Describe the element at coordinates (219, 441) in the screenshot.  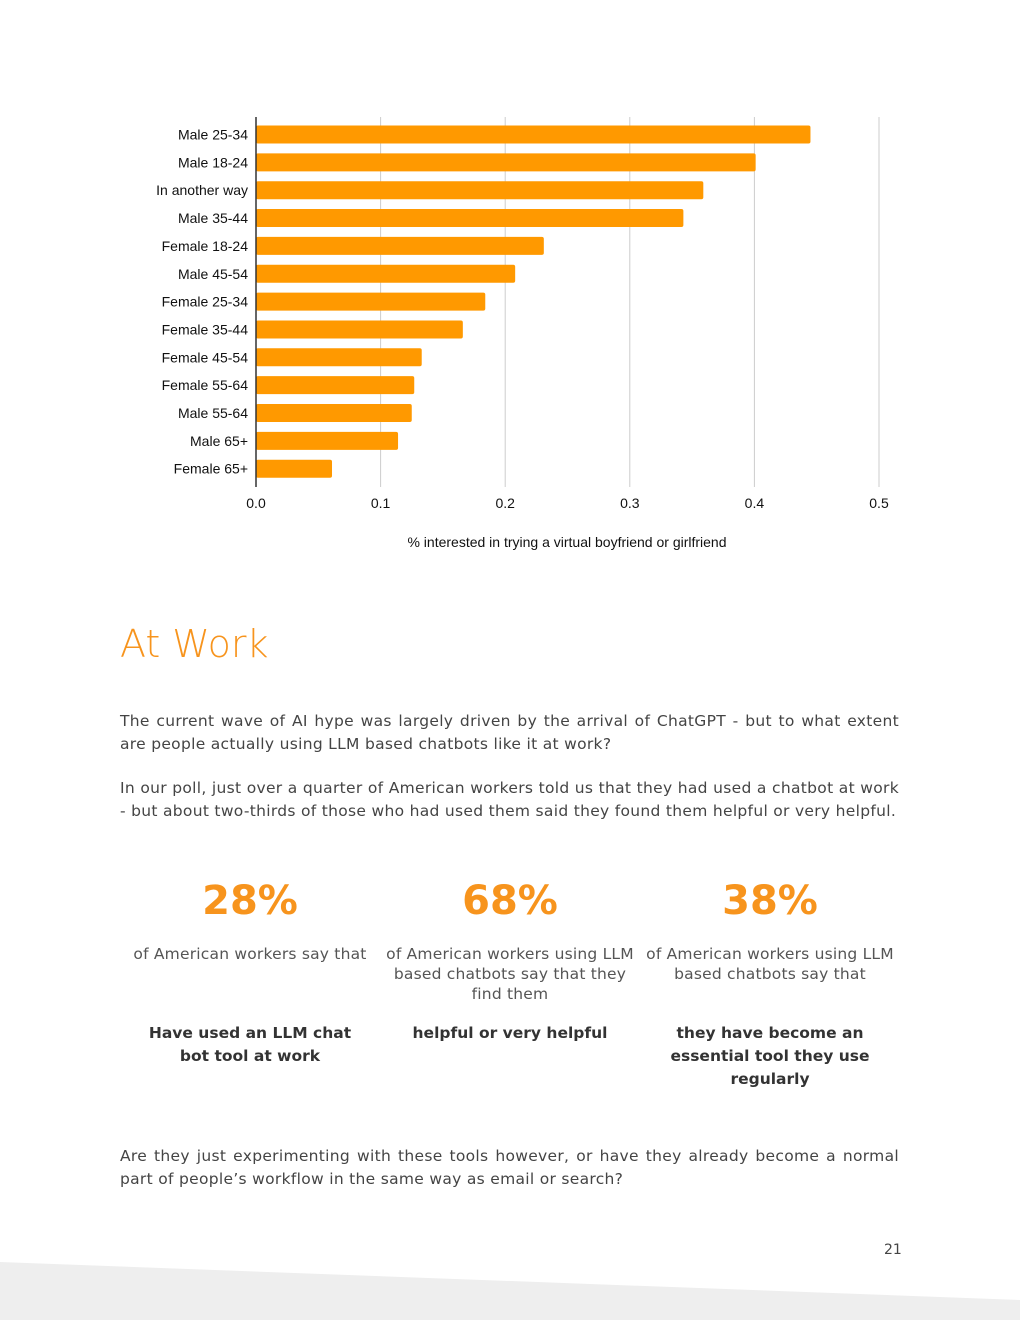
I see `y-category-label: Male 65+` at that location.